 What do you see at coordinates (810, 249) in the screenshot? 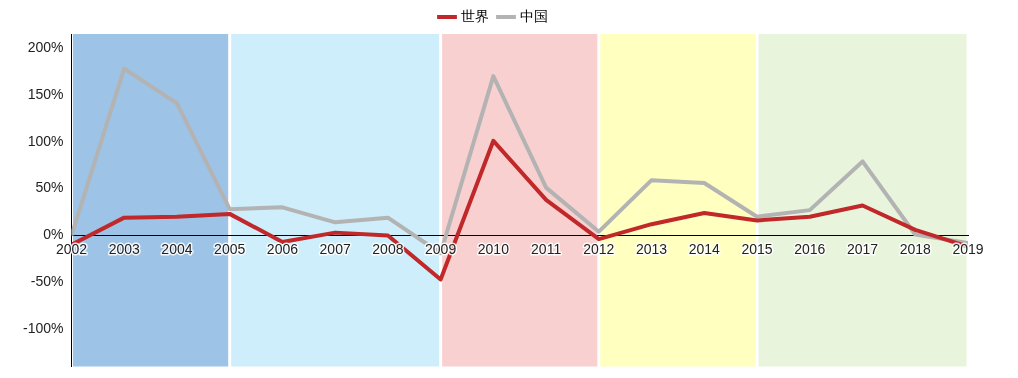
I see `x-tick-label: 2016` at bounding box center [810, 249].